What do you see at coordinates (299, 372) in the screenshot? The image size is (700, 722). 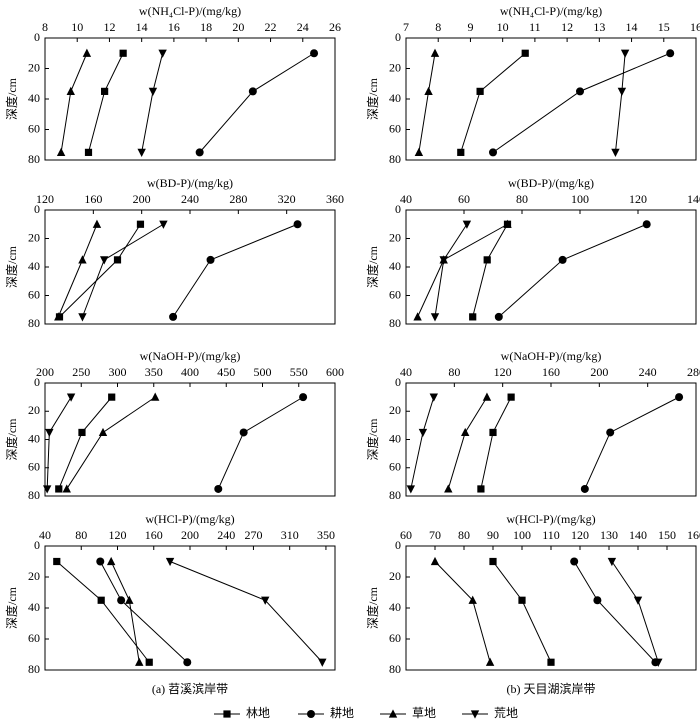 I see `x-tick-label: 550` at bounding box center [299, 372].